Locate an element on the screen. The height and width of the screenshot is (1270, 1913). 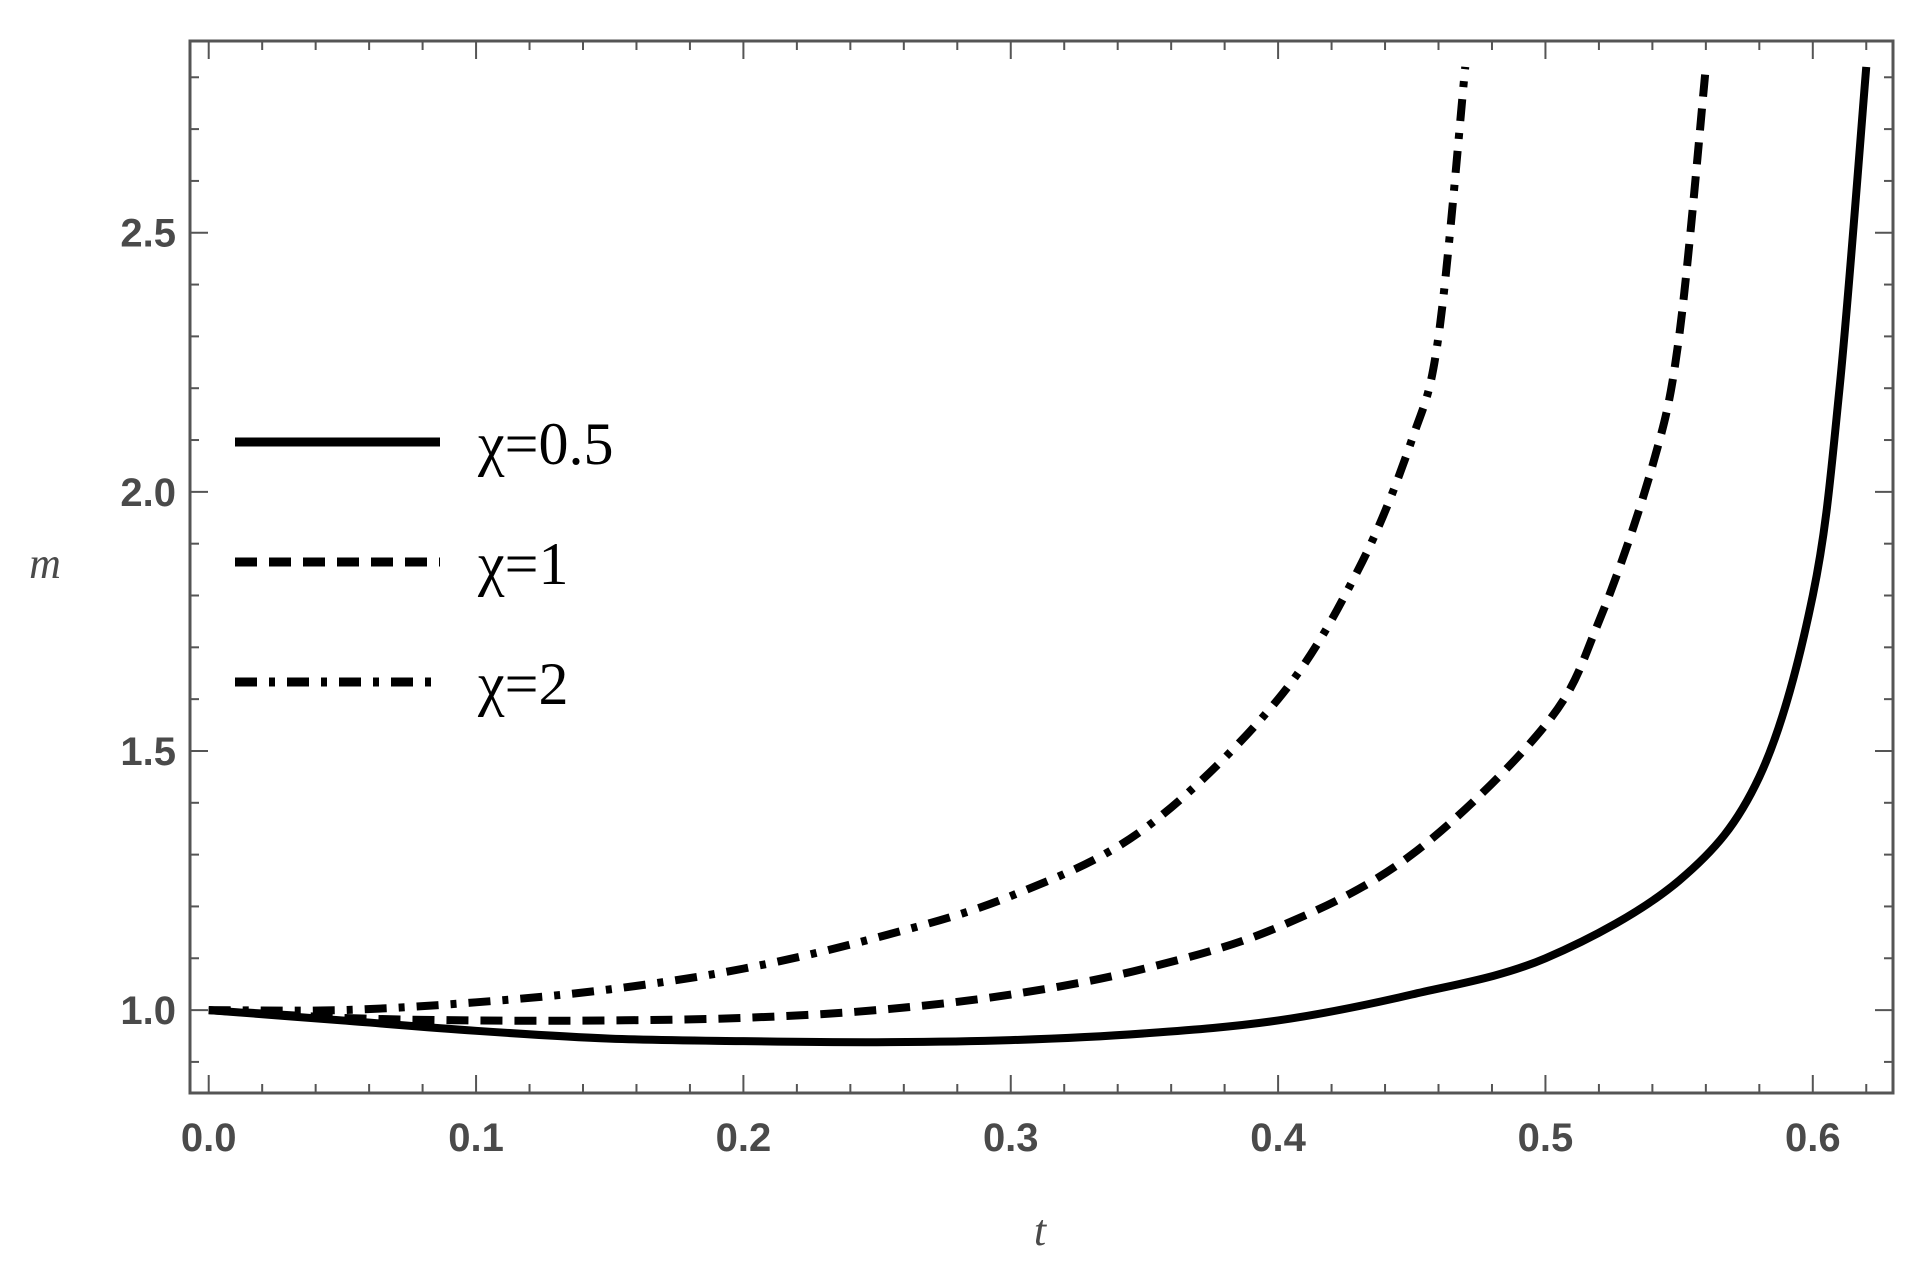
legend-label-1: χ=0.5 is located at coordinates (545, 444).